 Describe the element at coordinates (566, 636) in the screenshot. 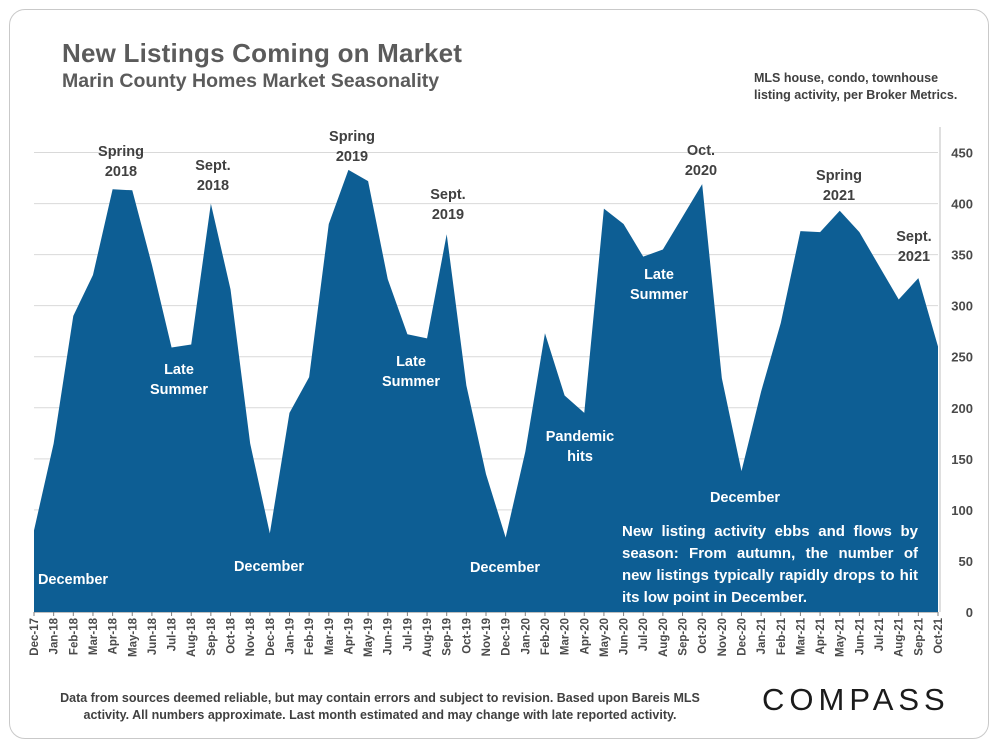

I see `x-tick-label: Mar-20` at that location.